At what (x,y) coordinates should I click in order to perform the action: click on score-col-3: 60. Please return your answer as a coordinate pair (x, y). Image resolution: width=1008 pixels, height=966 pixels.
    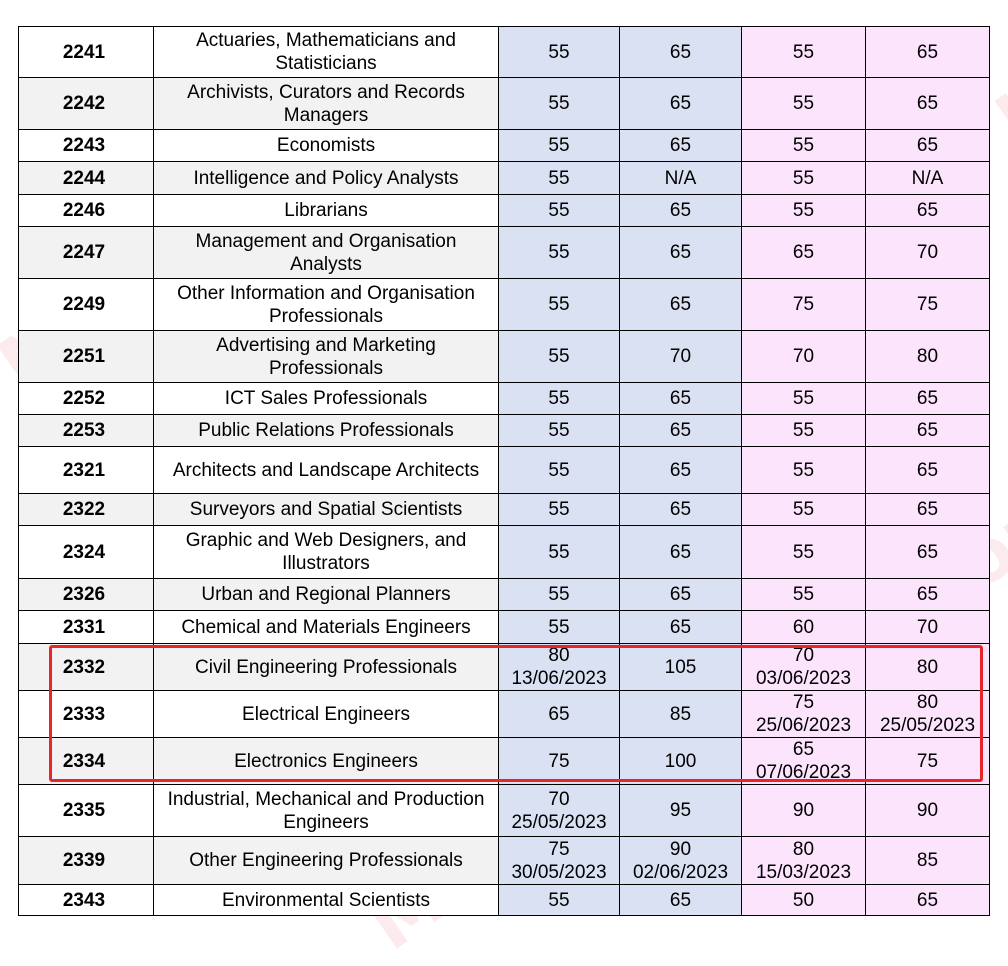
    Looking at the image, I should click on (803, 627).